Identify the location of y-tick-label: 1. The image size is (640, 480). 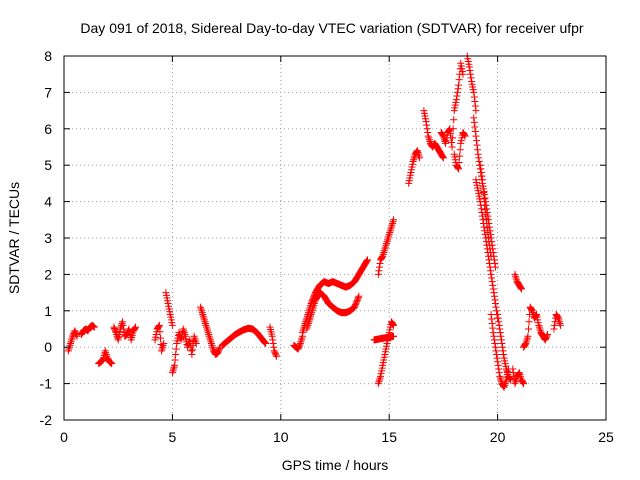
(48, 311).